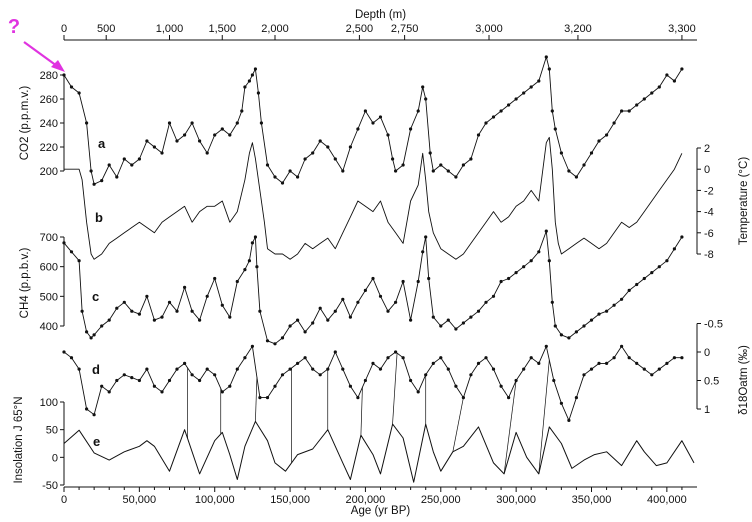  What do you see at coordinates (50, 486) in the screenshot?
I see `insol-tick-label: -50` at bounding box center [50, 486].